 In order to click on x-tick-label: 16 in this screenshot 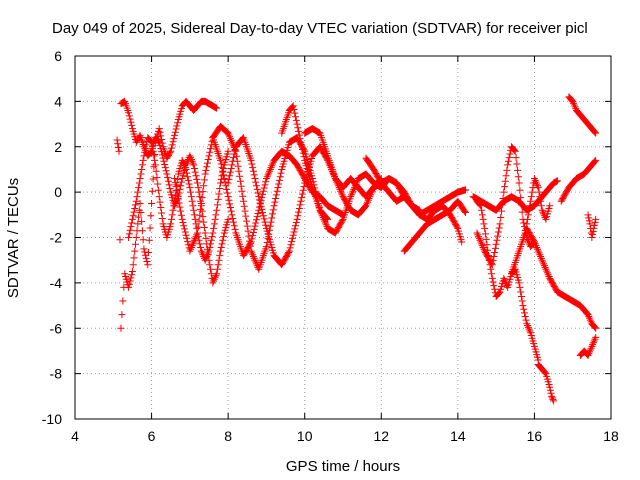, I will do `click(535, 436)`.